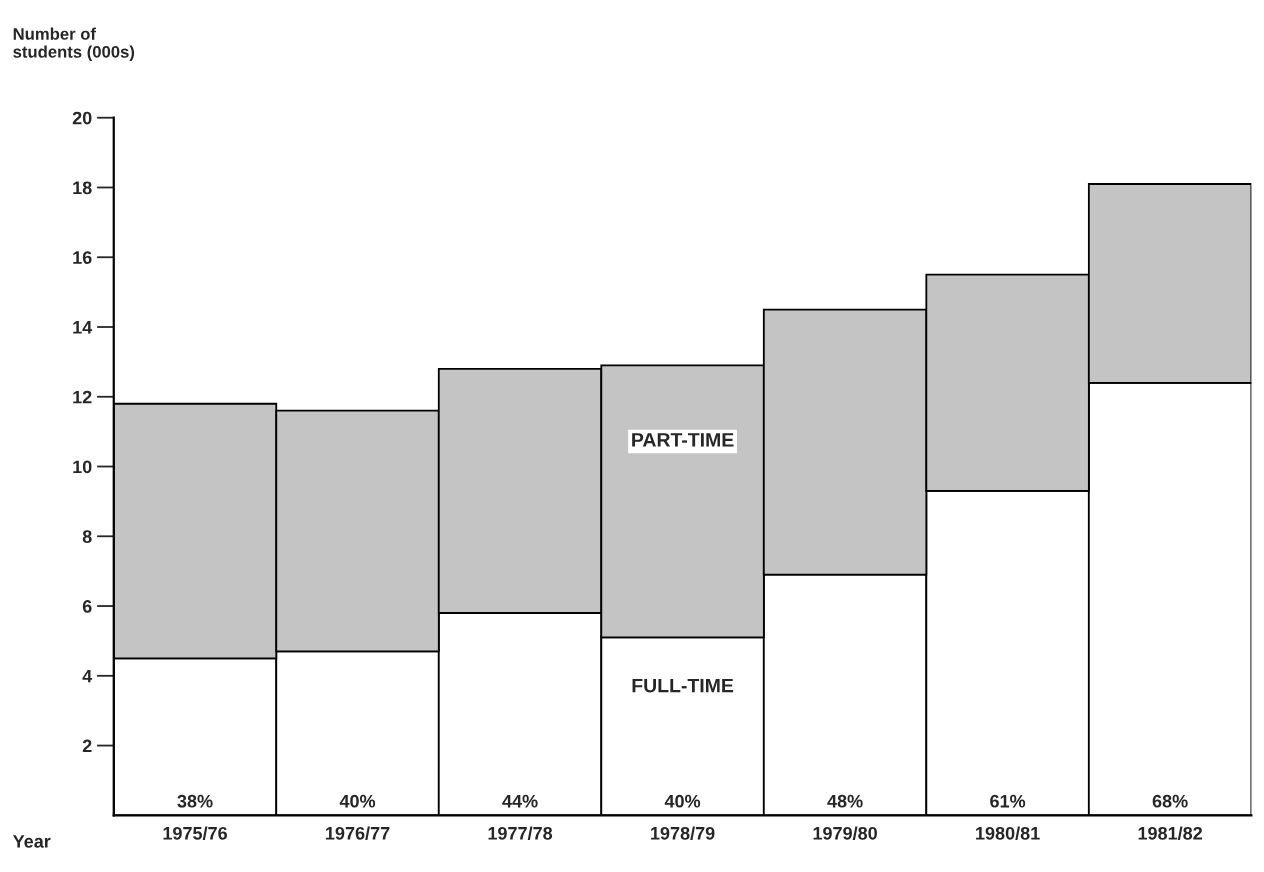  I want to click on series-label: PART-TIME, so click(683, 440).